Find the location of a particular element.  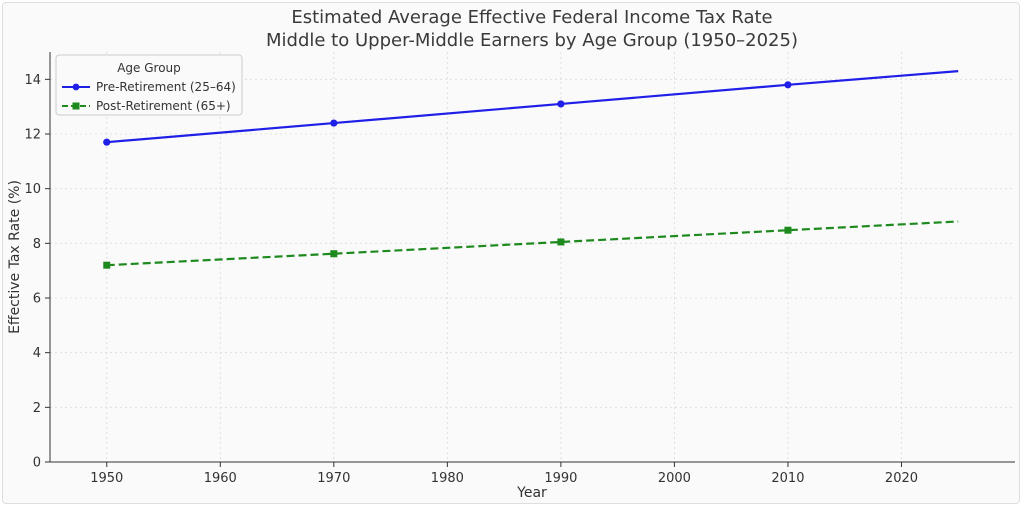

x-tick-label: 2020 is located at coordinates (901, 478).